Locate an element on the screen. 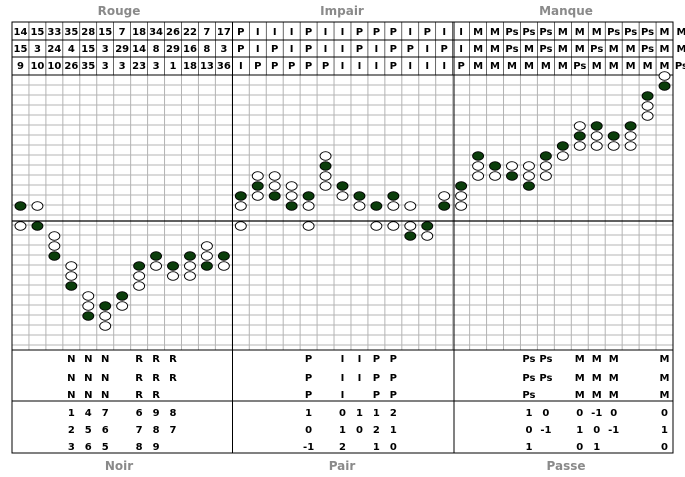 The height and width of the screenshot is (477, 685). pattern-cell: I is located at coordinates (343, 395).